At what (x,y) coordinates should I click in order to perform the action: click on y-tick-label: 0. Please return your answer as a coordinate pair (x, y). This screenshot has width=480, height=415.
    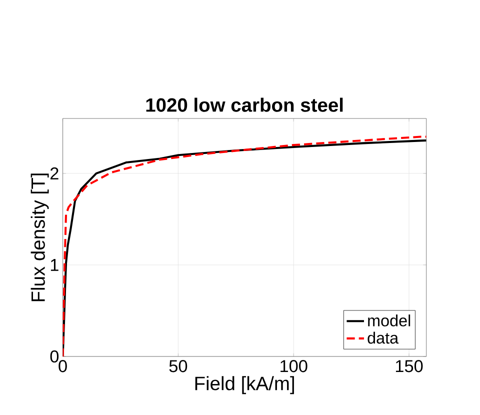
    Looking at the image, I should click on (54, 356).